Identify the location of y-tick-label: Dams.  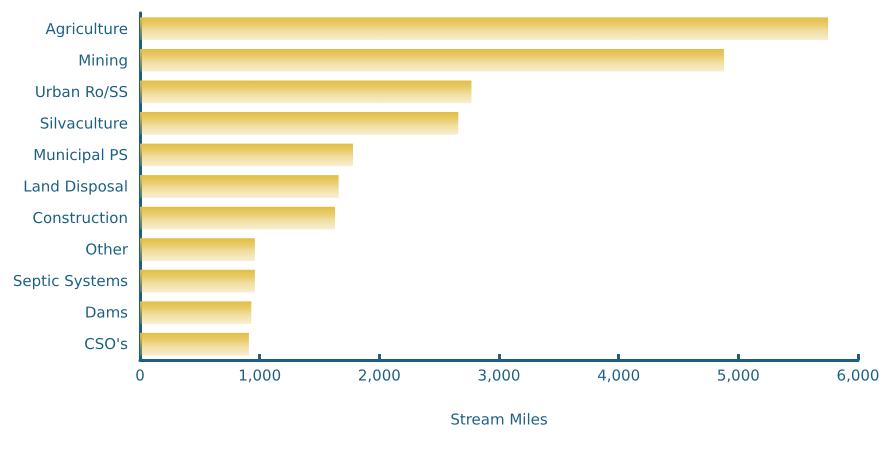
(106, 313).